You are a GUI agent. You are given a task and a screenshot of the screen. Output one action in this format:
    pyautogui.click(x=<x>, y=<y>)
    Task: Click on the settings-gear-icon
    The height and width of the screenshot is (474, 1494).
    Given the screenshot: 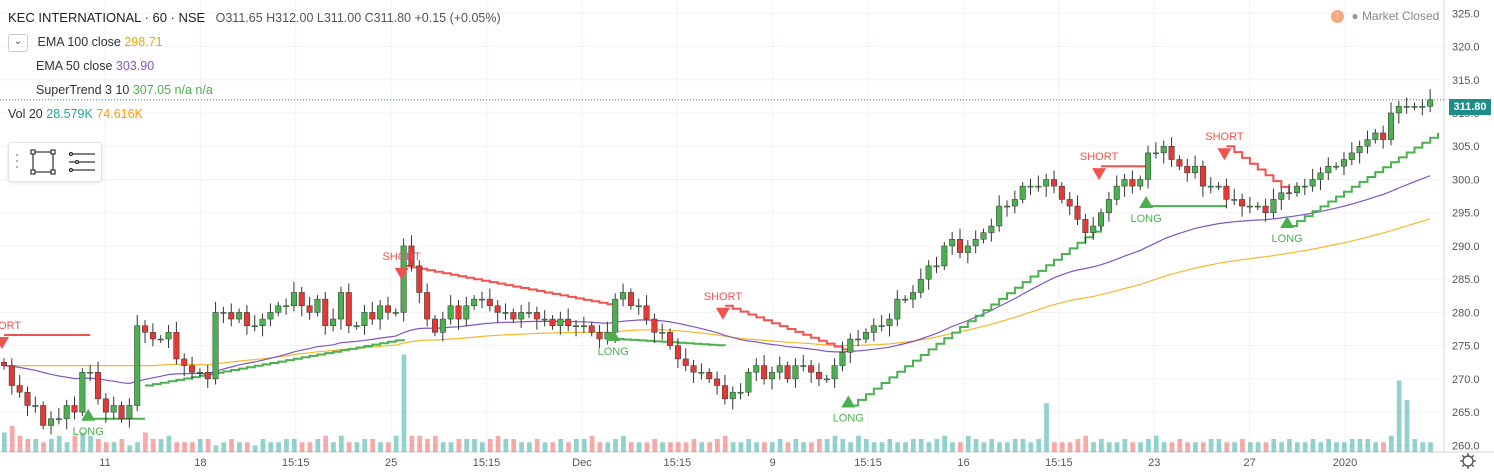 What is the action you would take?
    pyautogui.click(x=1468, y=461)
    